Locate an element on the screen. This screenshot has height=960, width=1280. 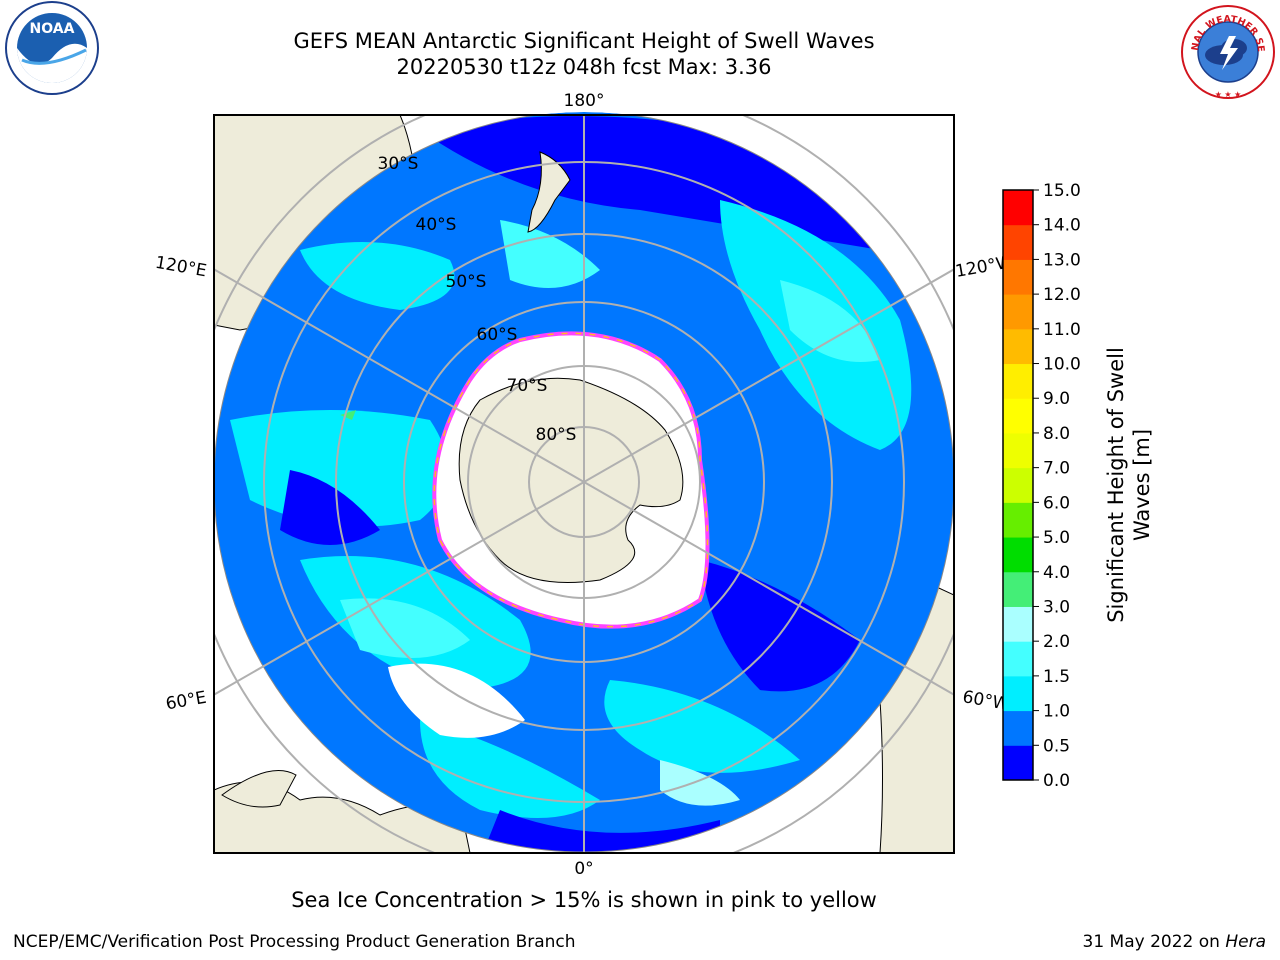
colorbar-tick-label: 2.0 is located at coordinates (1056, 642).